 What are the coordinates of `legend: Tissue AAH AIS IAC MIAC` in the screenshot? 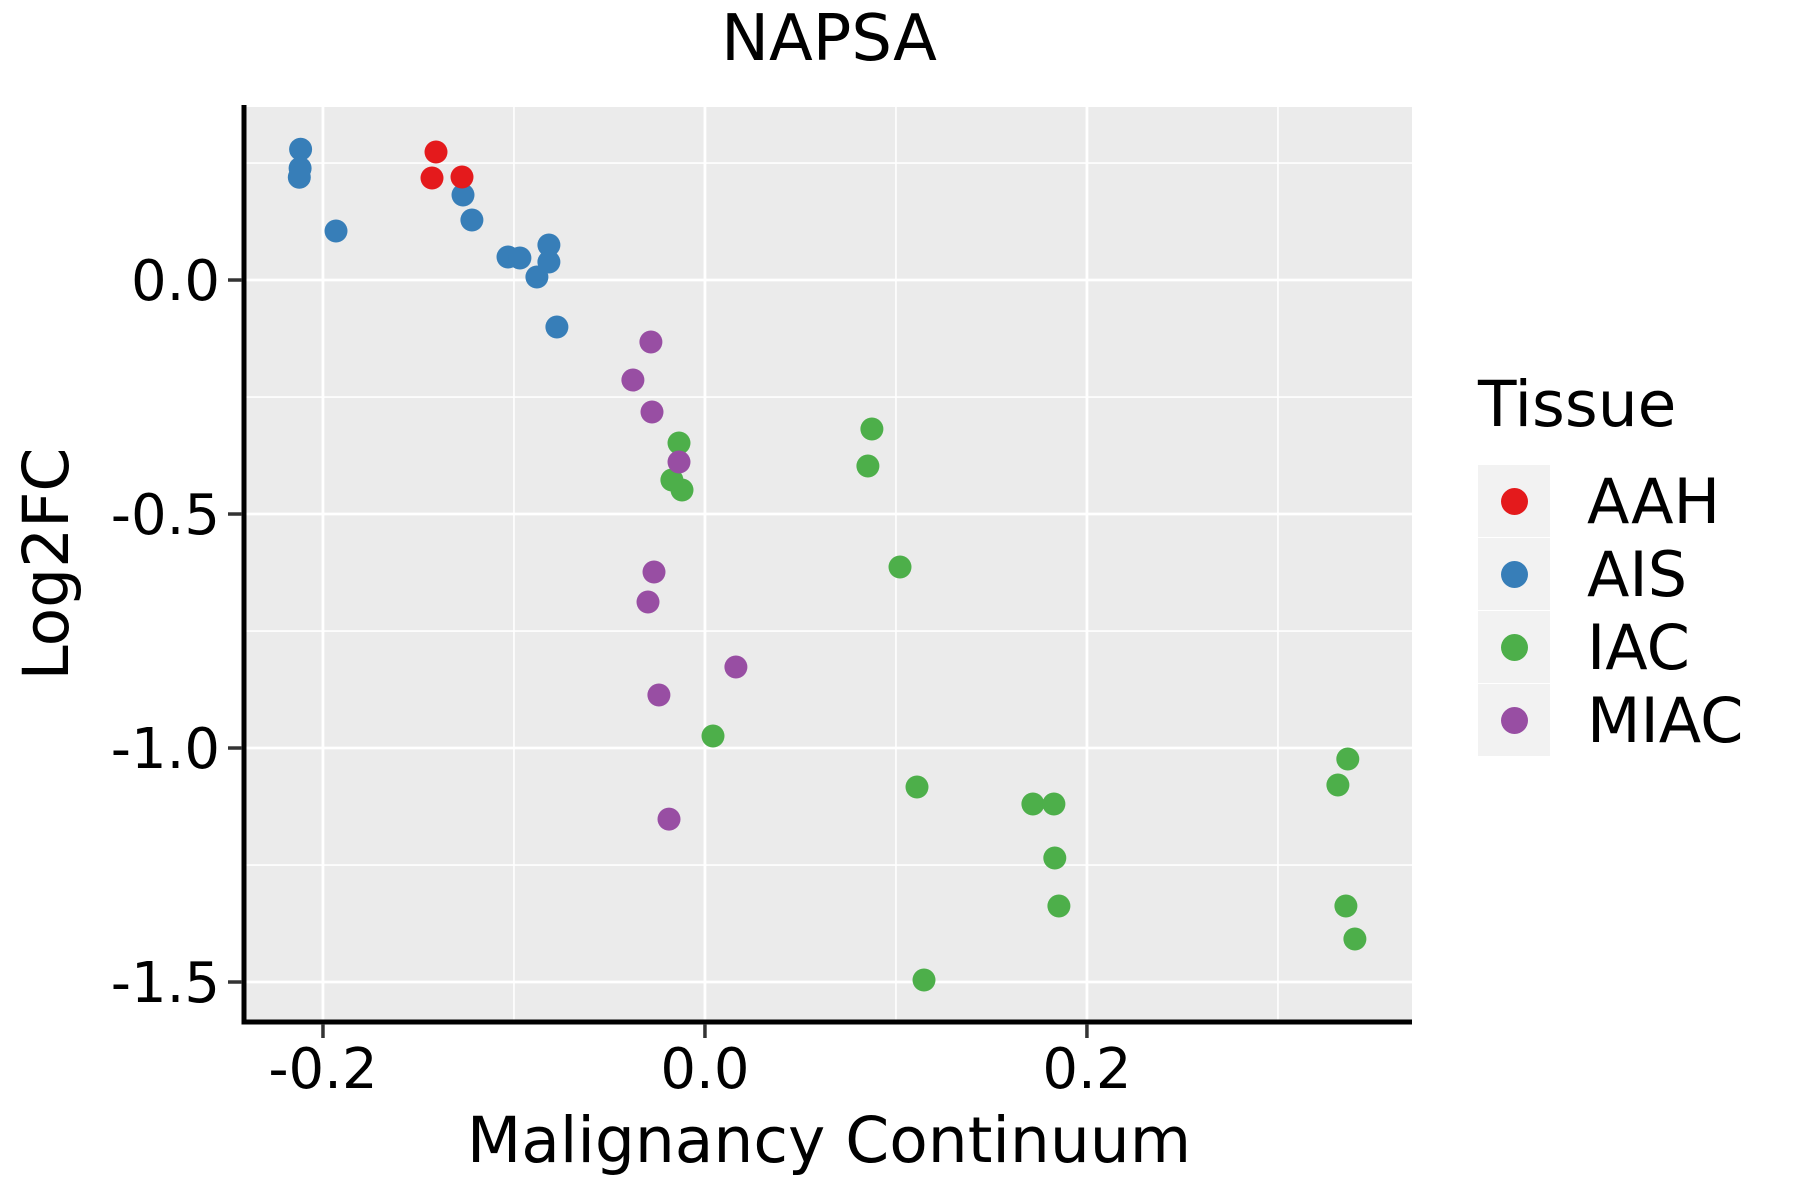 It's located at (1610, 562).